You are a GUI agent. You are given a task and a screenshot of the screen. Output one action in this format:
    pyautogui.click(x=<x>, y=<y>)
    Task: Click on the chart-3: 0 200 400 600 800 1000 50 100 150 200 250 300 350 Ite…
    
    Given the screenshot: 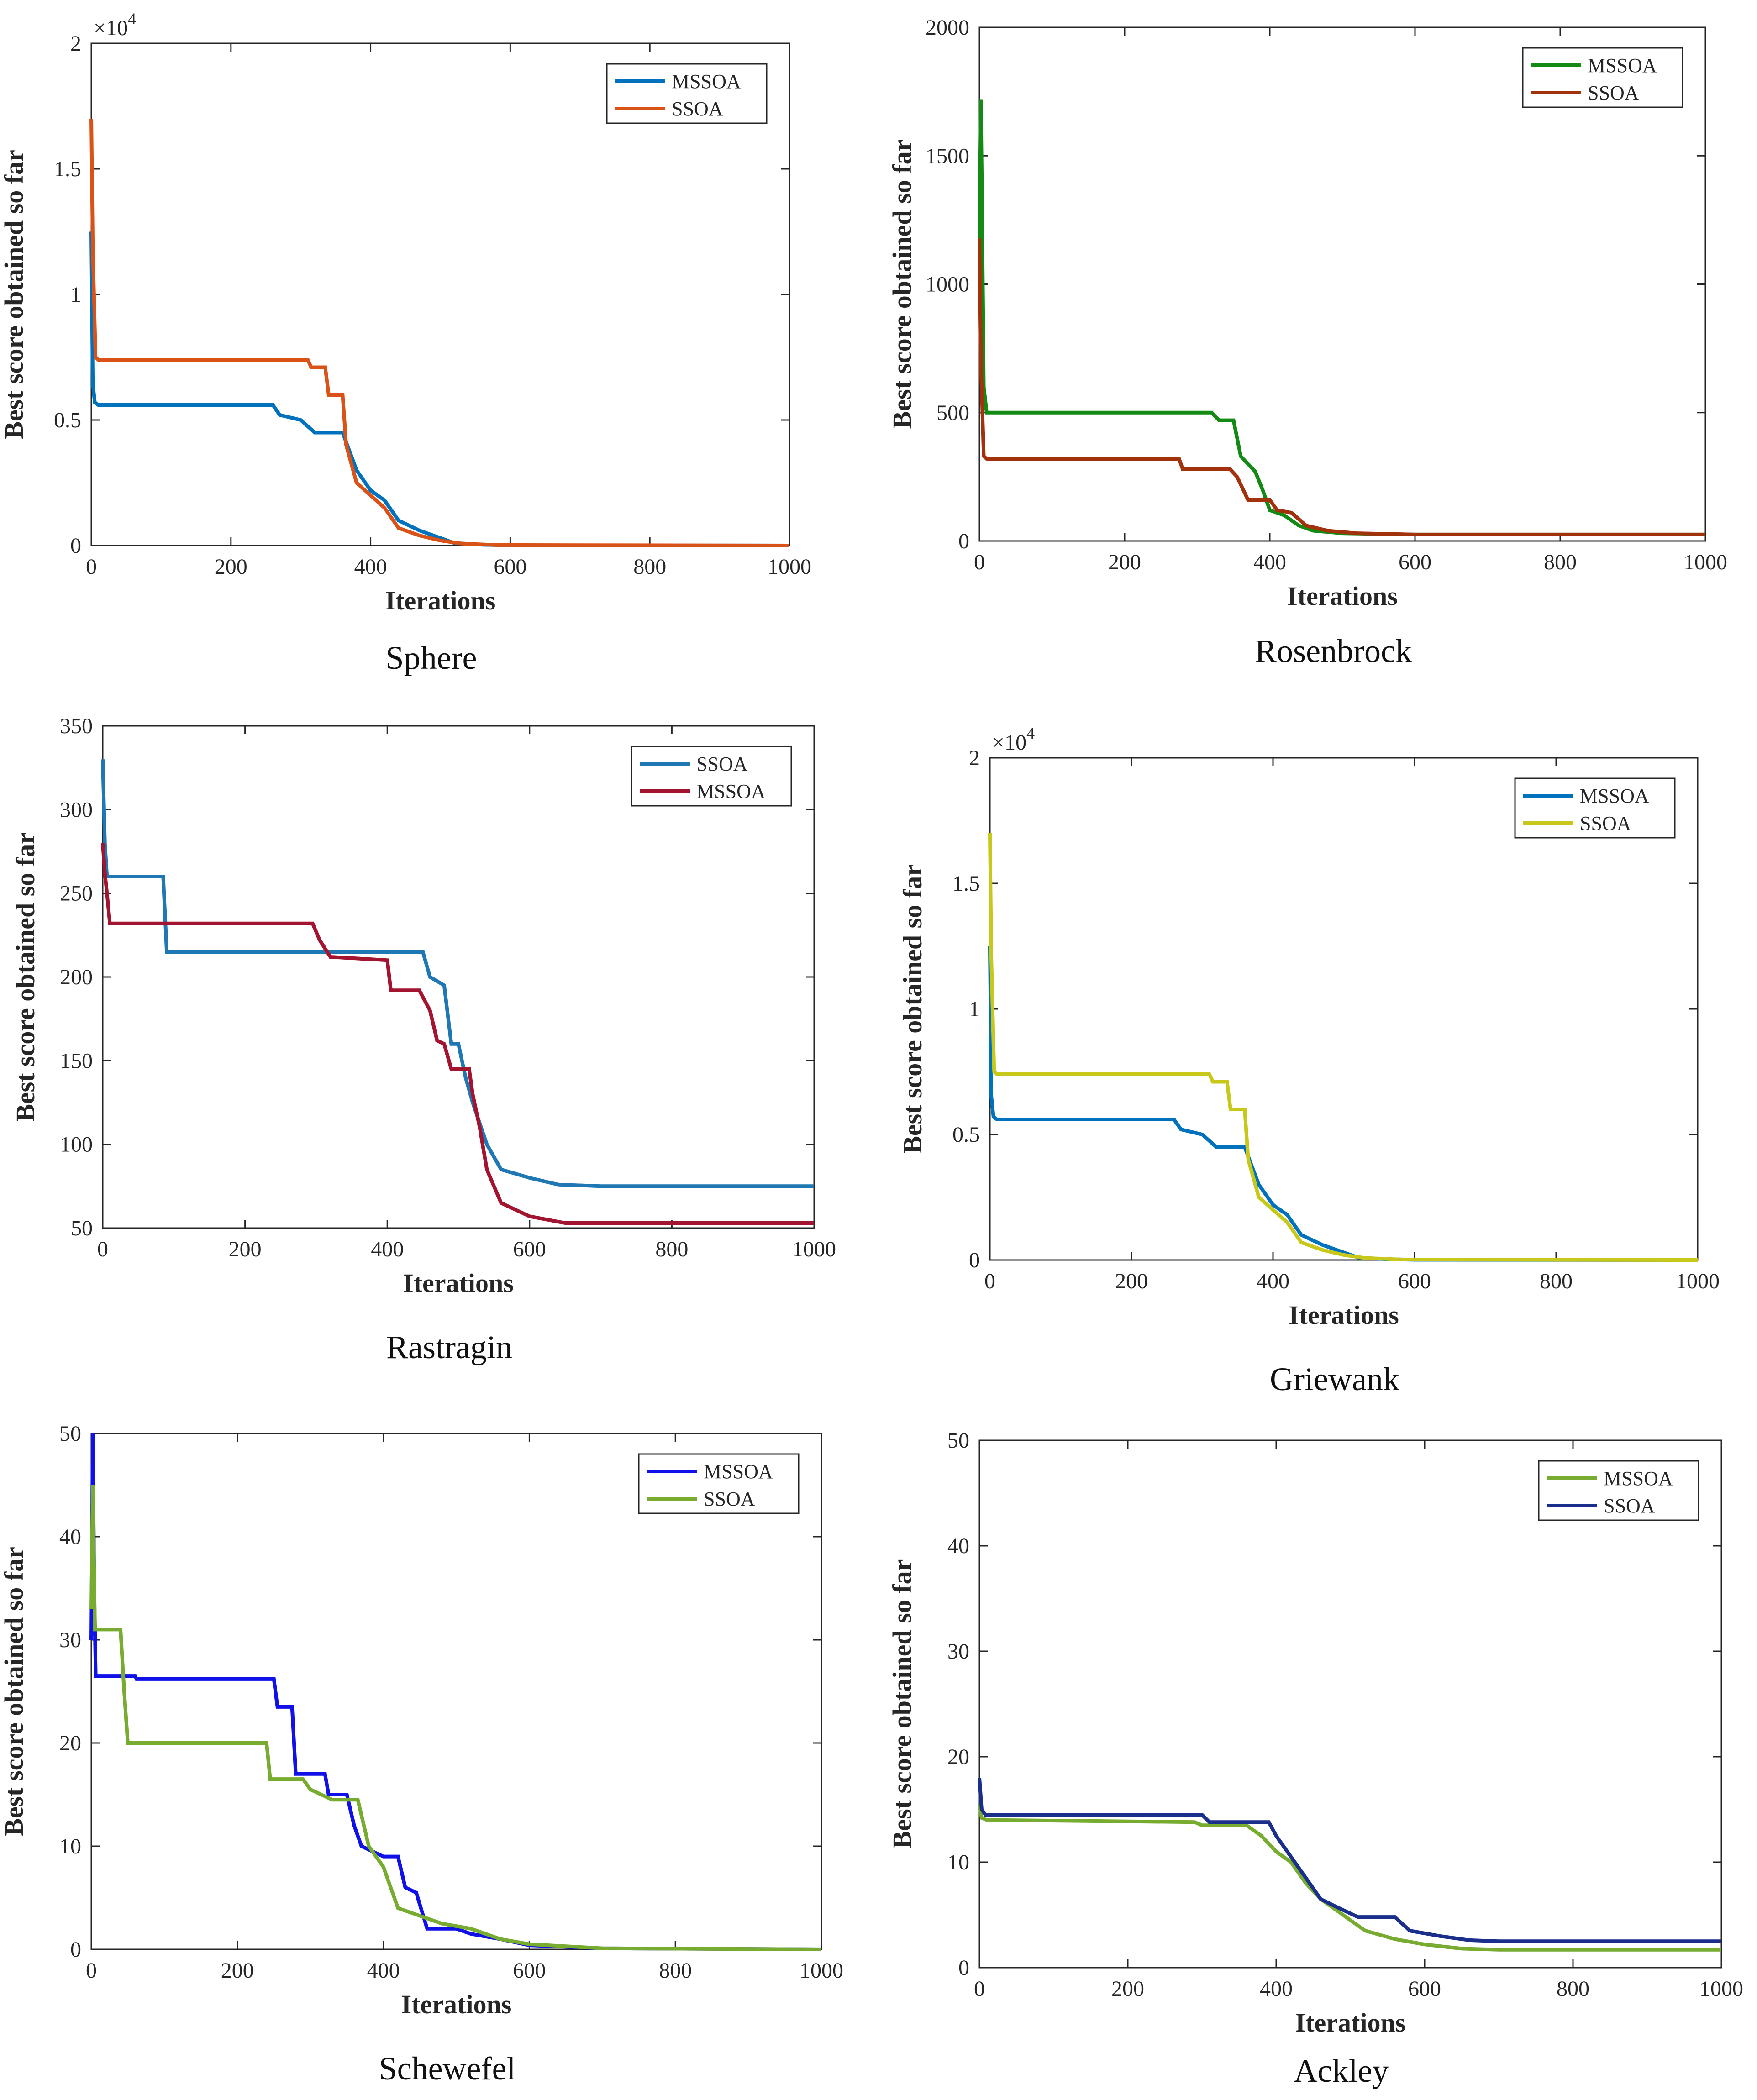 What is the action you would take?
    pyautogui.click(x=423, y=1039)
    